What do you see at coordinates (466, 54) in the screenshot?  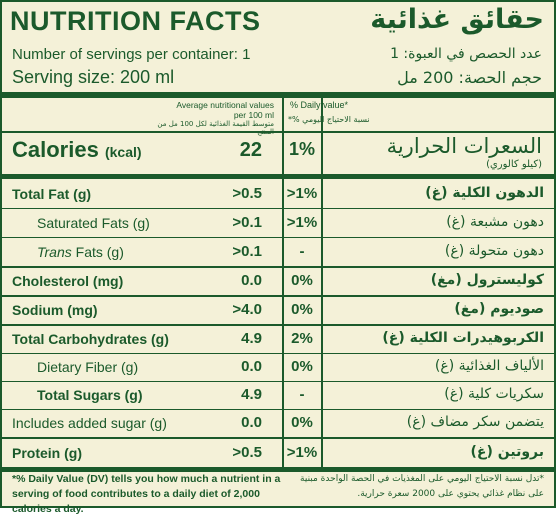 I see `servings-ar: عدد الحصص في العبوة: 1` at bounding box center [466, 54].